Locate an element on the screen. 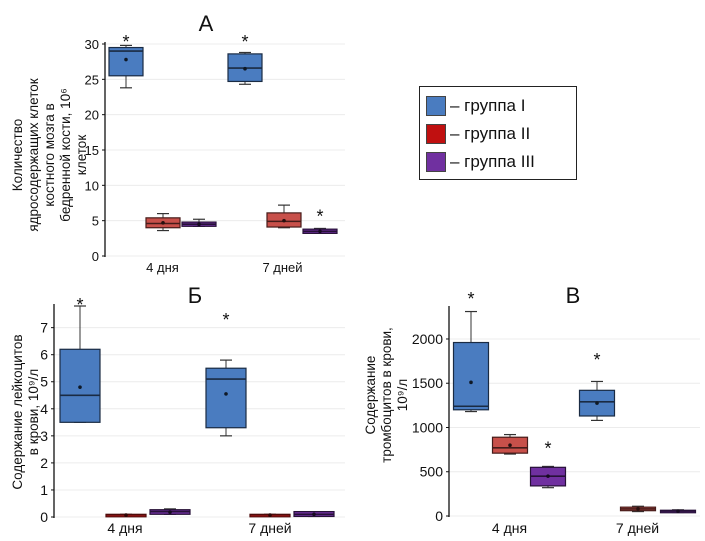 Image resolution: width=705 pixels, height=541 pixels. chart-title: А is located at coordinates (206, 23).